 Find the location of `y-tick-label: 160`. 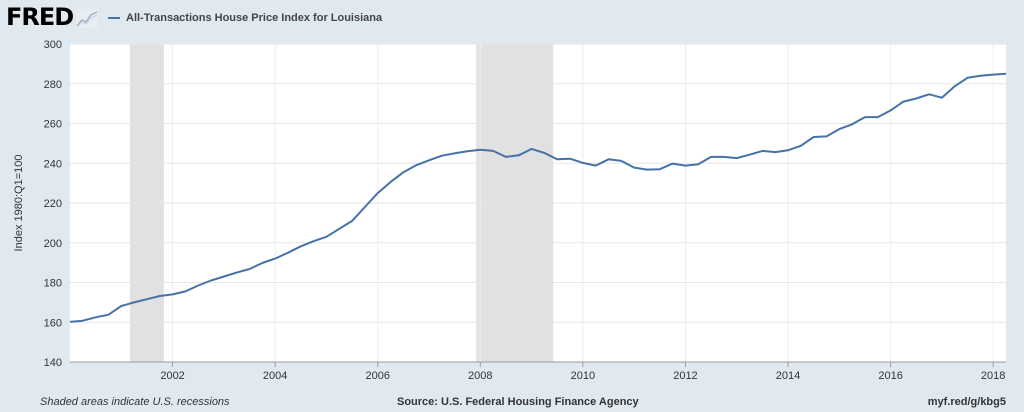

y-tick-label: 160 is located at coordinates (53, 323).